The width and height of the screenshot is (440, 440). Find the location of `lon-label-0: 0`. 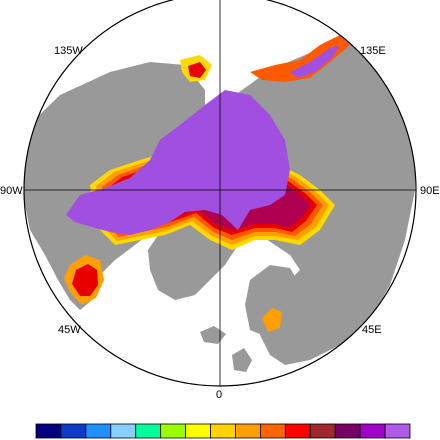

lon-label-0: 0 is located at coordinates (219, 395).